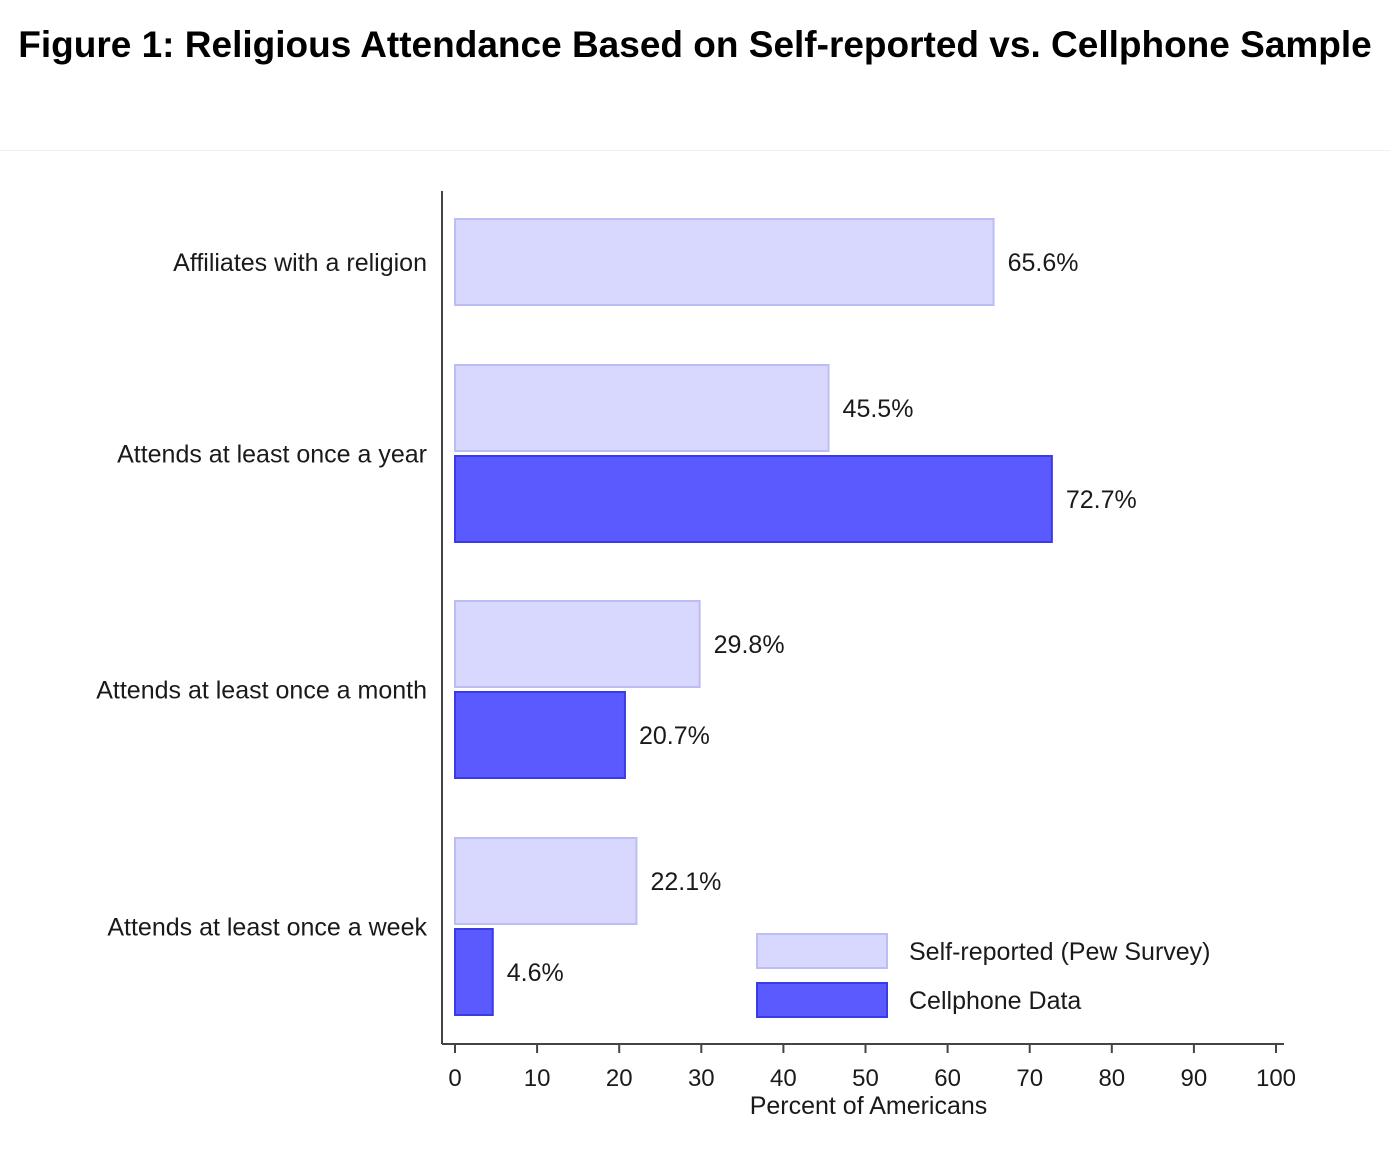  What do you see at coordinates (1029, 1078) in the screenshot?
I see `x-tick-label-70: 70` at bounding box center [1029, 1078].